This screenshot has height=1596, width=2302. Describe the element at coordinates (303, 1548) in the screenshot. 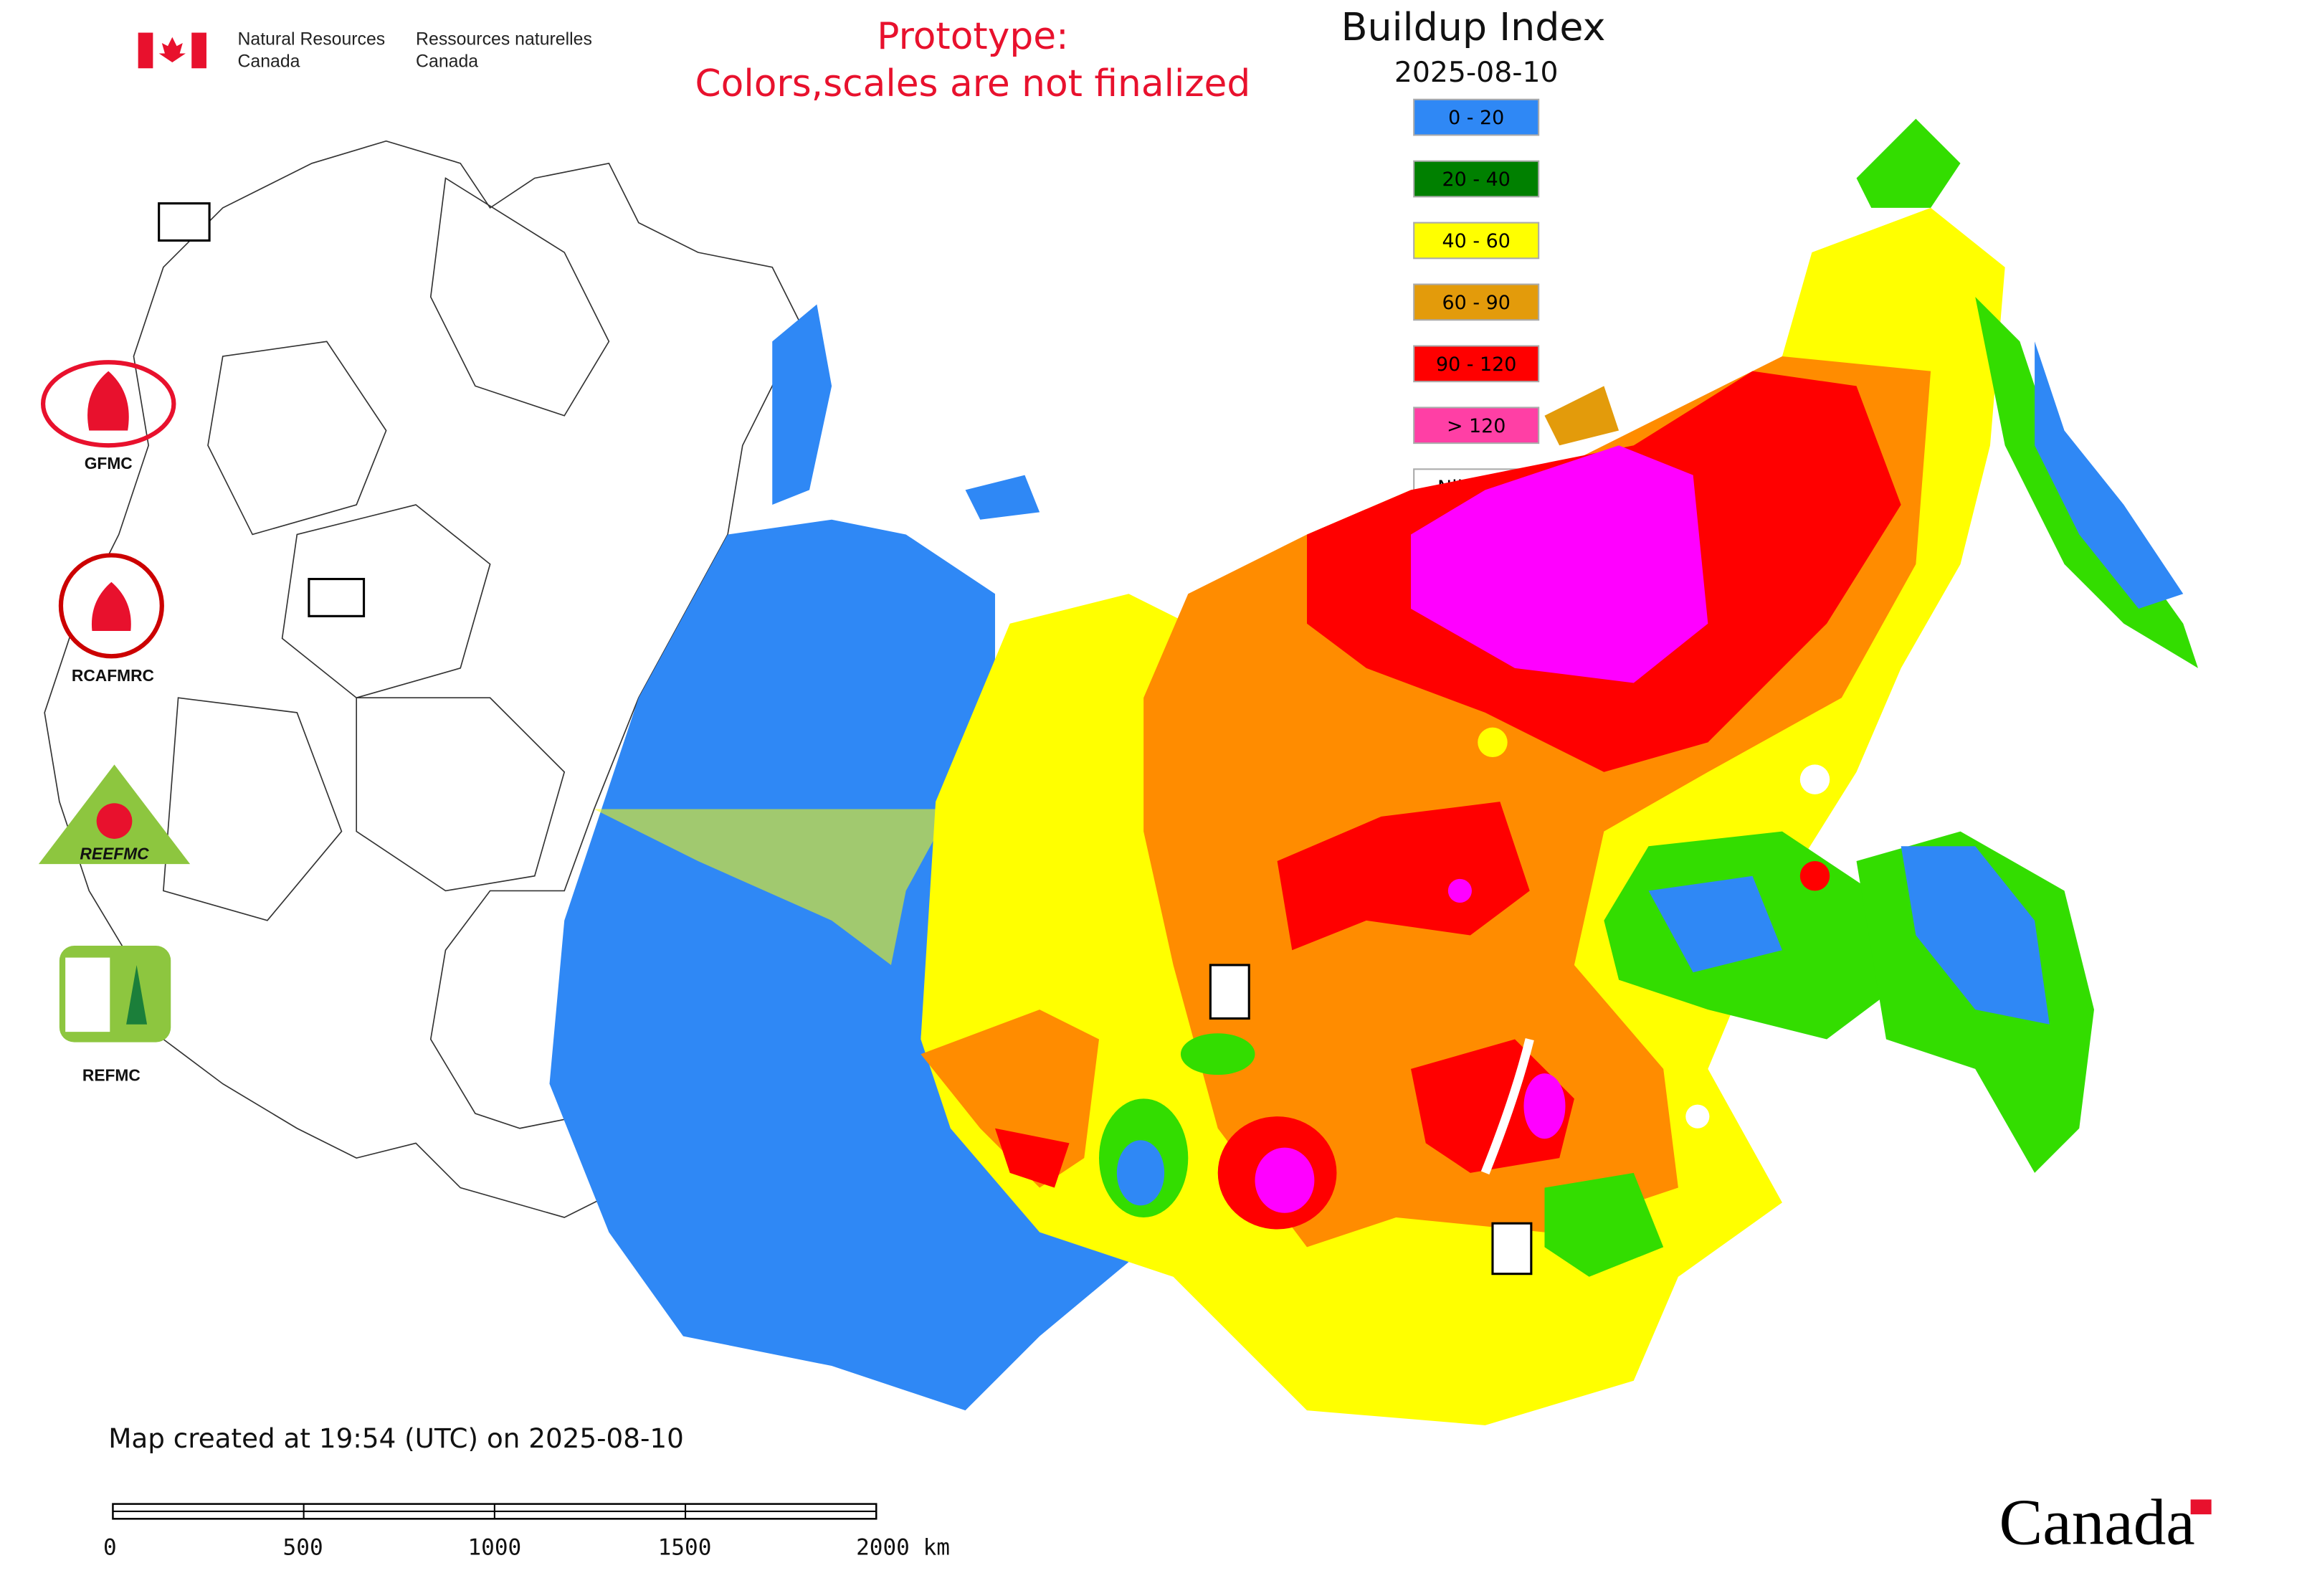

I see `scale-label: 500` at that location.